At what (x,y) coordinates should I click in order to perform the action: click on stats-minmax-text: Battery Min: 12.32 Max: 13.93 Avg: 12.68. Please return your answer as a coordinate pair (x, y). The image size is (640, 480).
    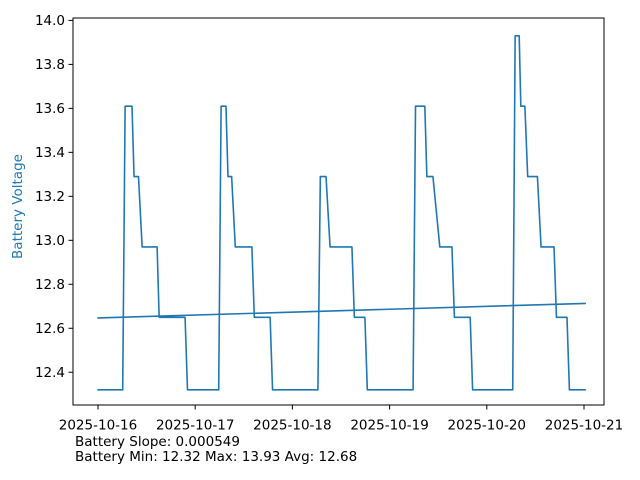
    Looking at the image, I should click on (216, 456).